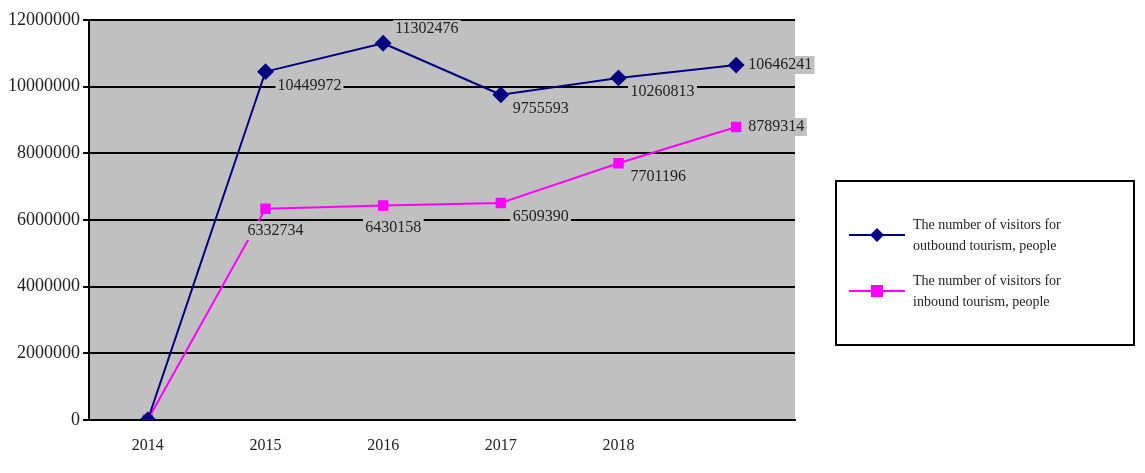 This screenshot has width=1145, height=473. Describe the element at coordinates (540, 216) in the screenshot. I see `data-label: 6509390` at that location.